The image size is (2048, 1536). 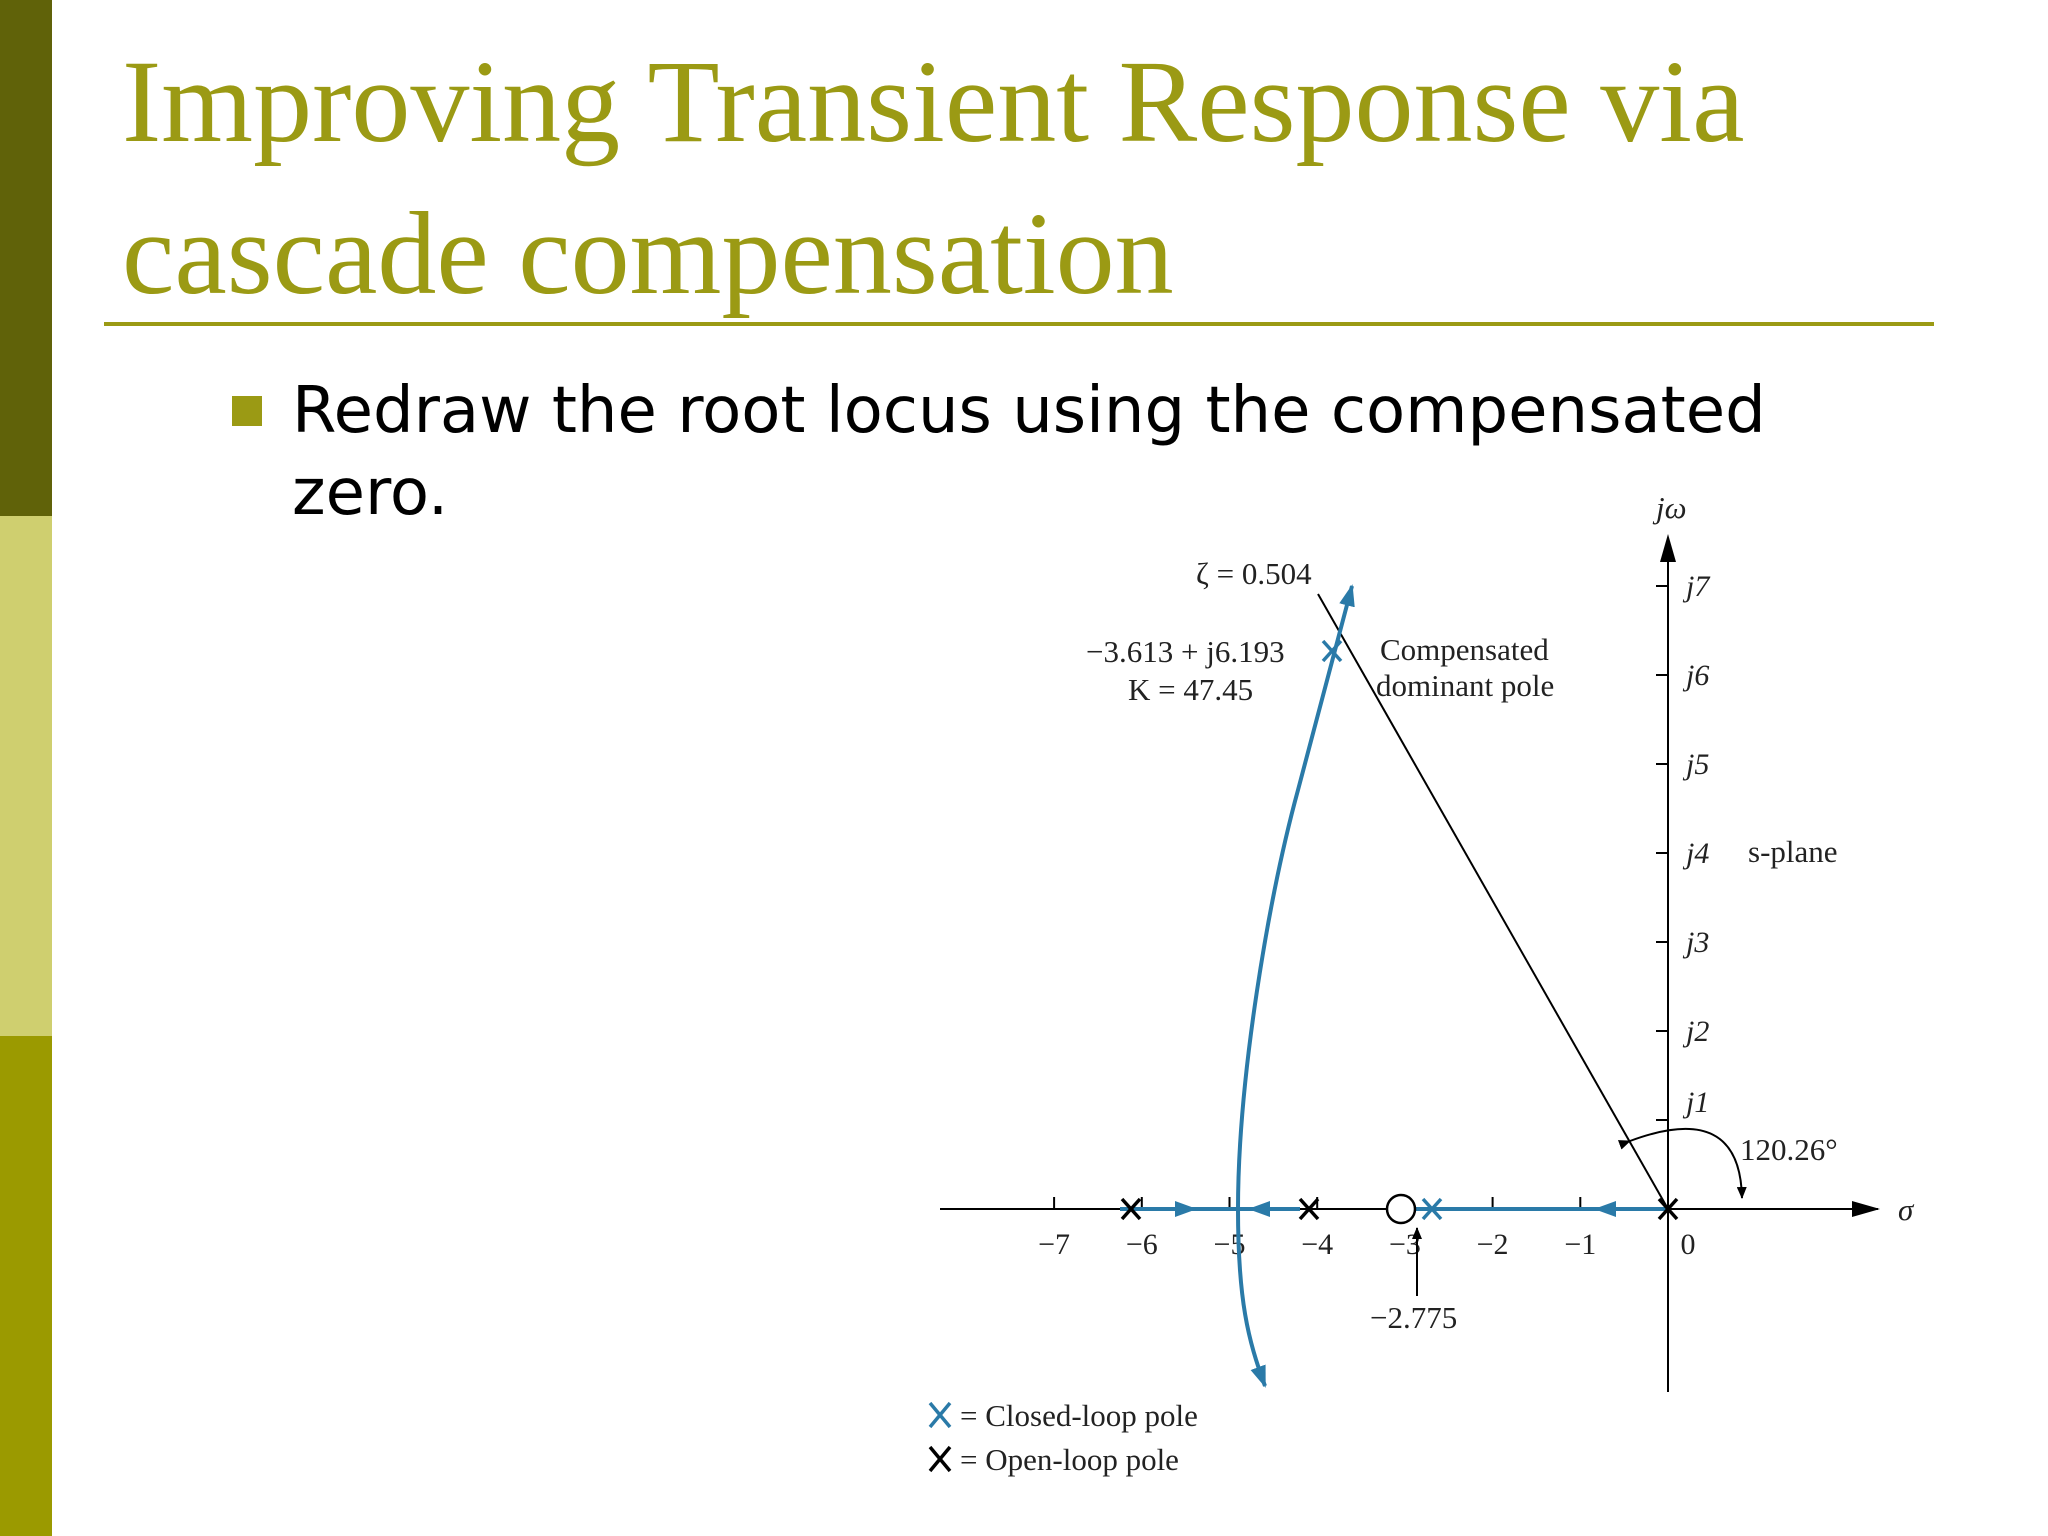 I want to click on zeta-label: ζ = 0.504, so click(x=1254, y=573).